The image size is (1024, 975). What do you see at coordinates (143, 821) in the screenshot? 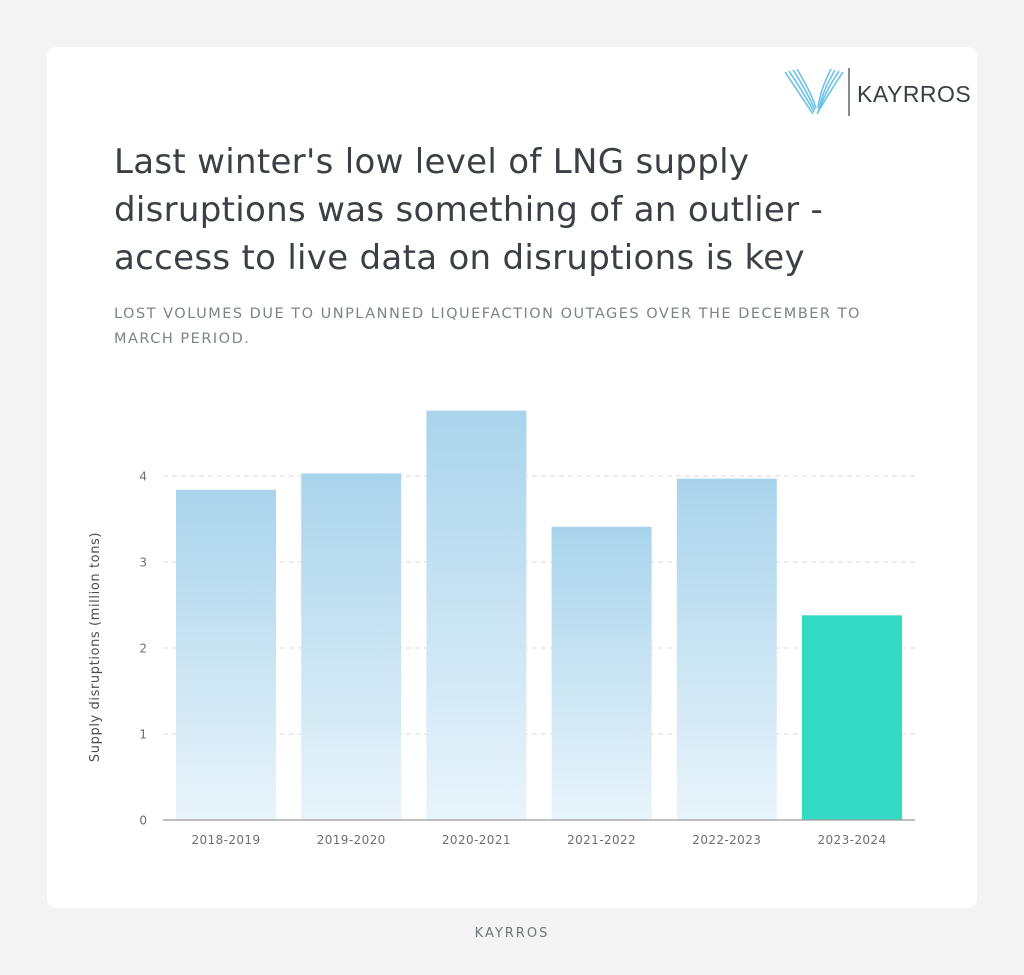
I see `y-tick-label: 0` at bounding box center [143, 821].